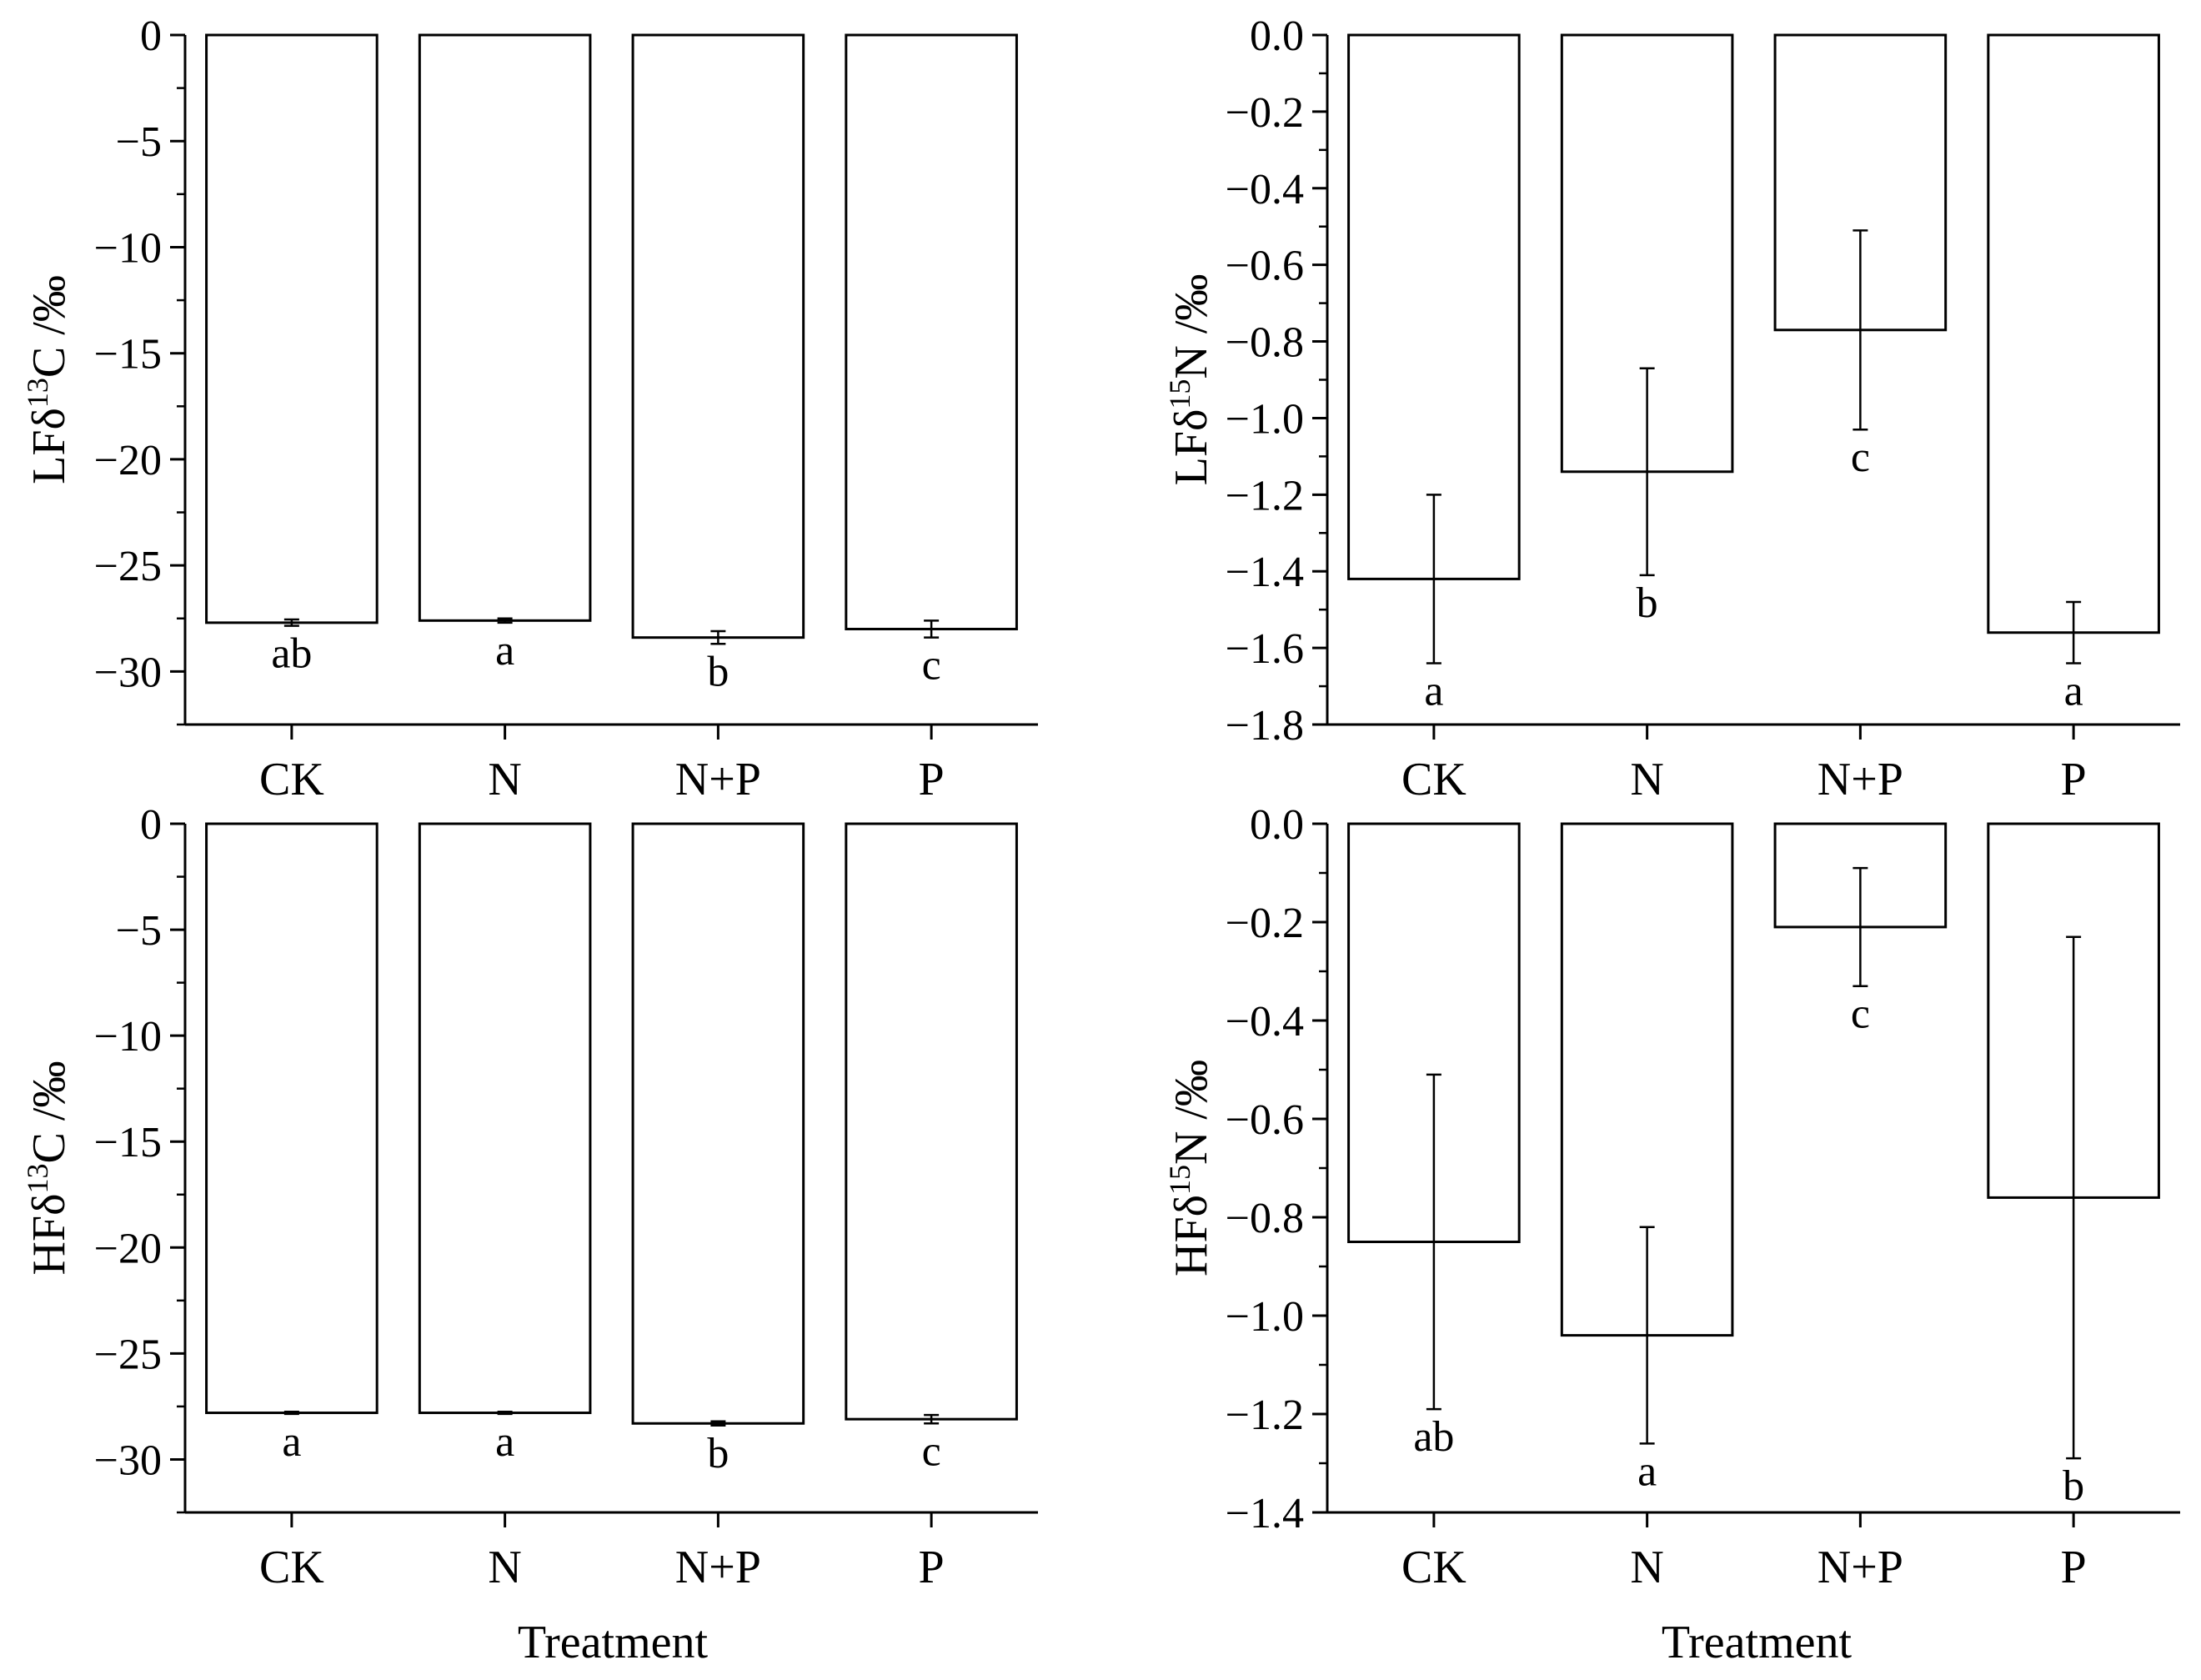  What do you see at coordinates (614, 1642) in the screenshot?
I see `x-axis-title-left: Treatment` at bounding box center [614, 1642].